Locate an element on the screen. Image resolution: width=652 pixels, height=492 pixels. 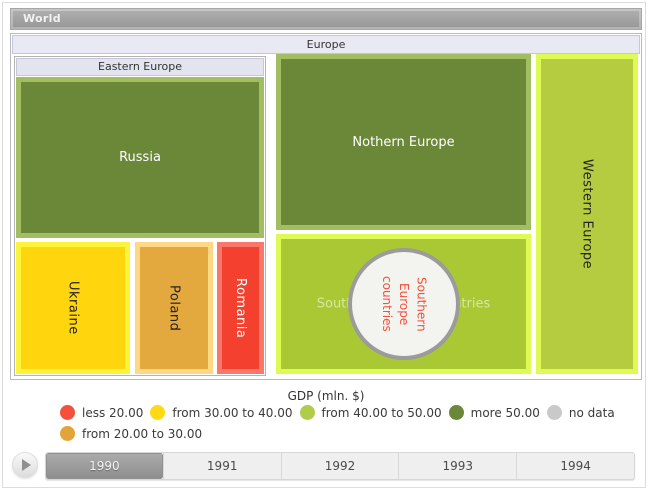
southern-europe-circle-marker: Southern Europe countries is located at coordinates (403, 304).